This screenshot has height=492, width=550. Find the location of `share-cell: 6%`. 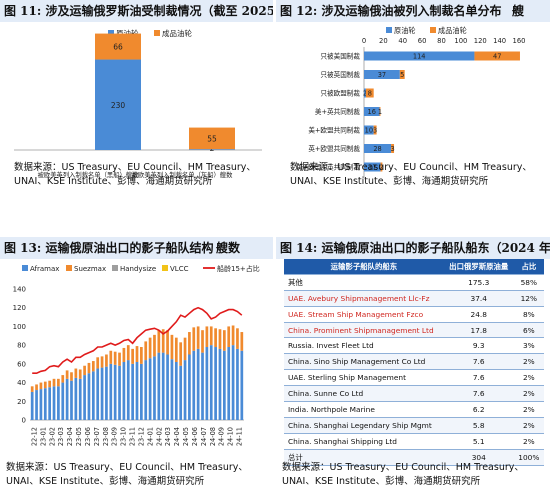

share-cell: 6% is located at coordinates (528, 330).